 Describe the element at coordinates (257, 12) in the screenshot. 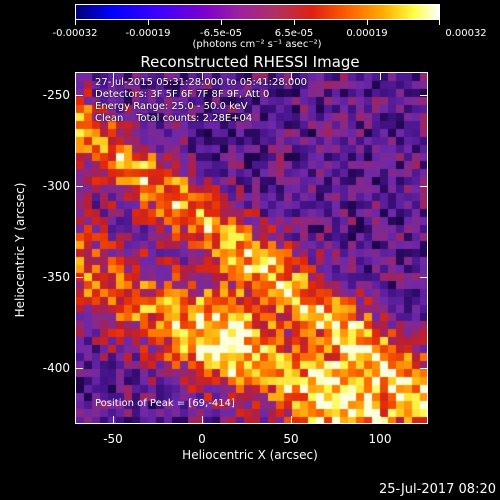

I see `colorbar` at that location.